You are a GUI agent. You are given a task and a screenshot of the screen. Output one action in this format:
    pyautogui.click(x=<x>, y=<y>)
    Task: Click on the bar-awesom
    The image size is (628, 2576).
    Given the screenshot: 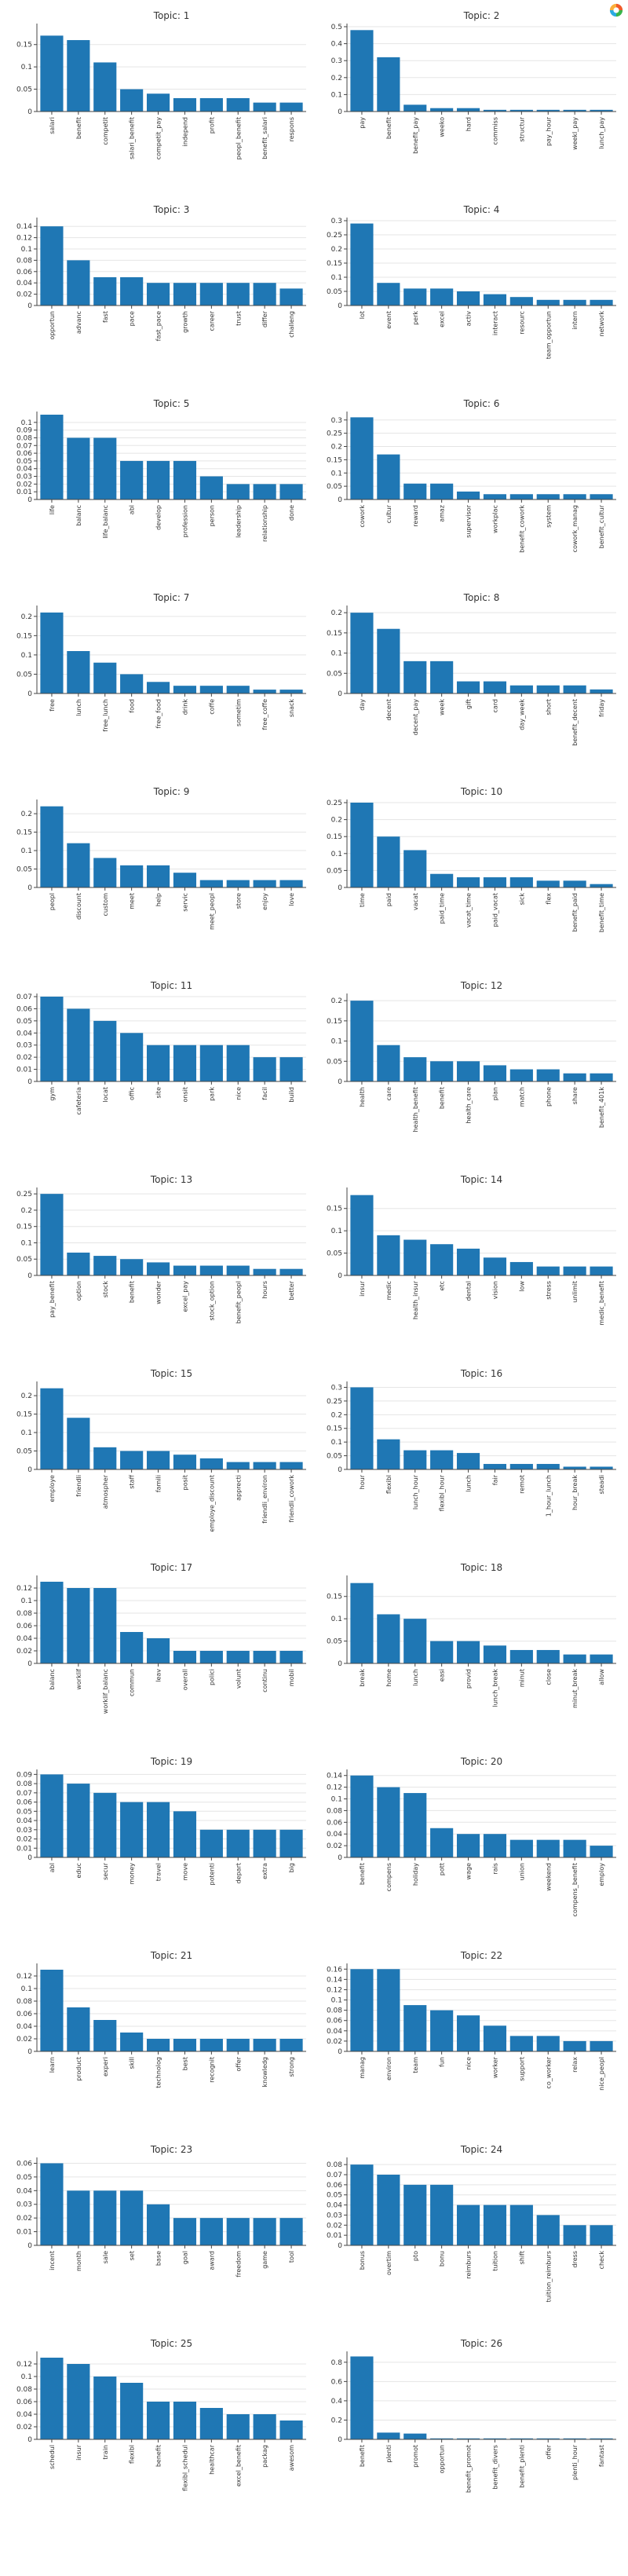 What is the action you would take?
    pyautogui.click(x=291, y=2430)
    